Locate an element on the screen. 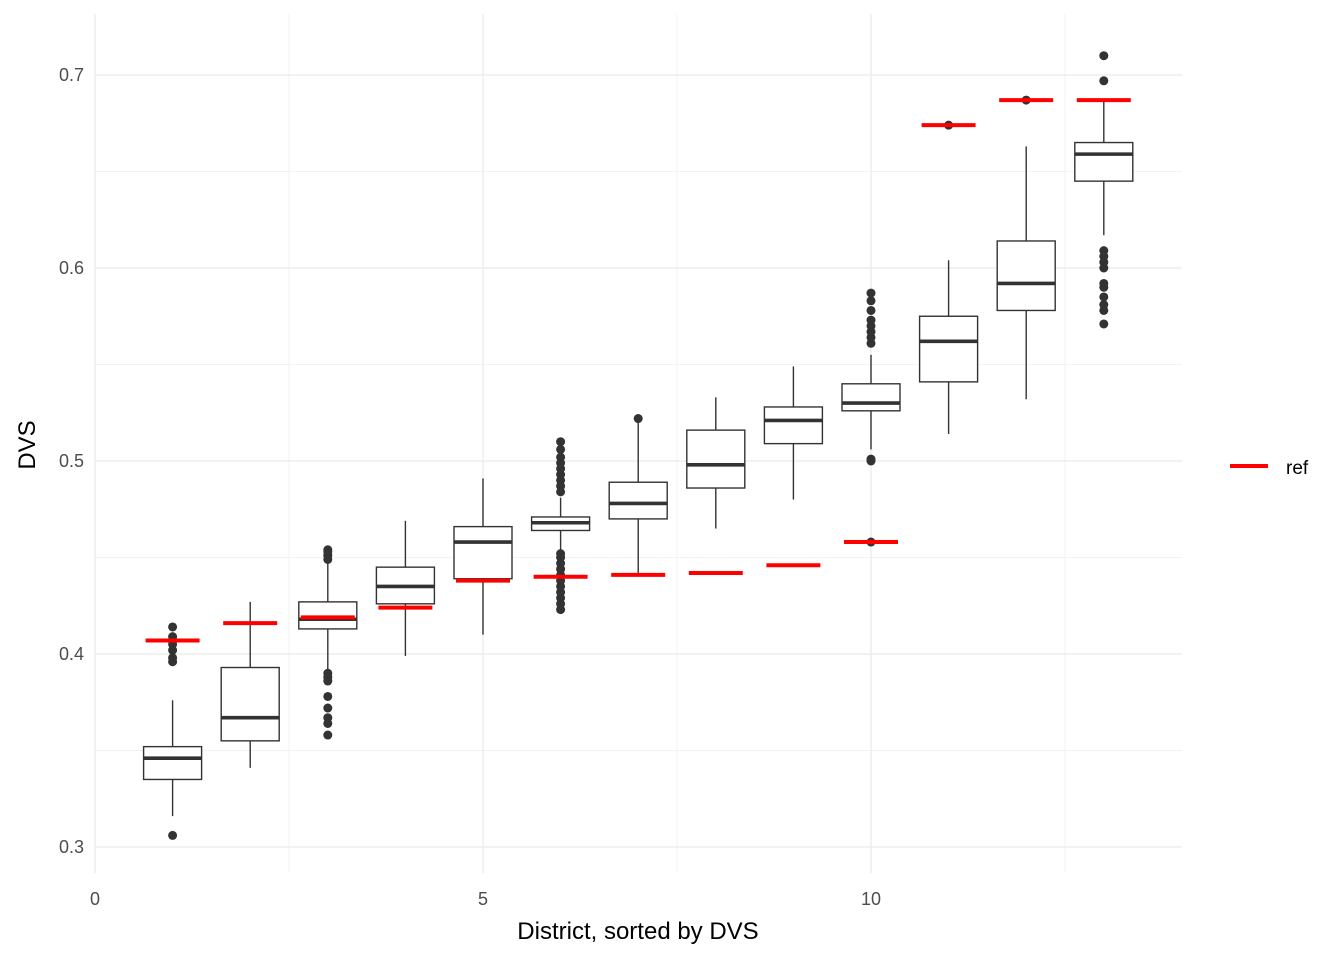 This screenshot has height=960, width=1344. y-tick-label: 0.7 is located at coordinates (71, 75).